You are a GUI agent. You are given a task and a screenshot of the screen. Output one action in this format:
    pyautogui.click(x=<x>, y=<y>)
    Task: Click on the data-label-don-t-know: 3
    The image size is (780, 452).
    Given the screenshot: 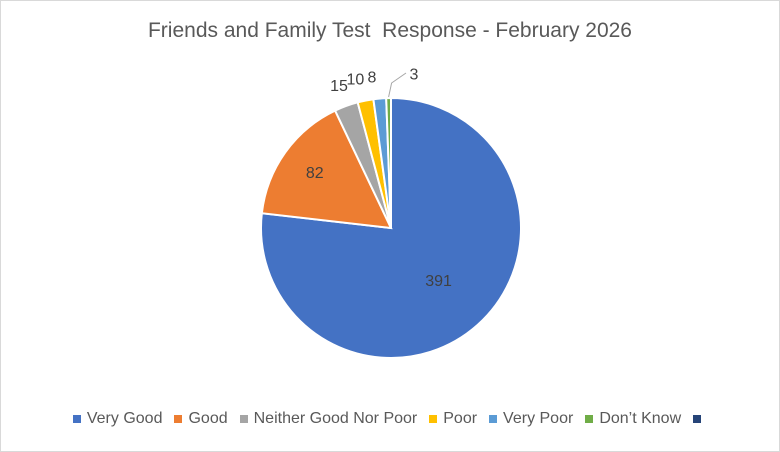 What is the action you would take?
    pyautogui.click(x=414, y=75)
    